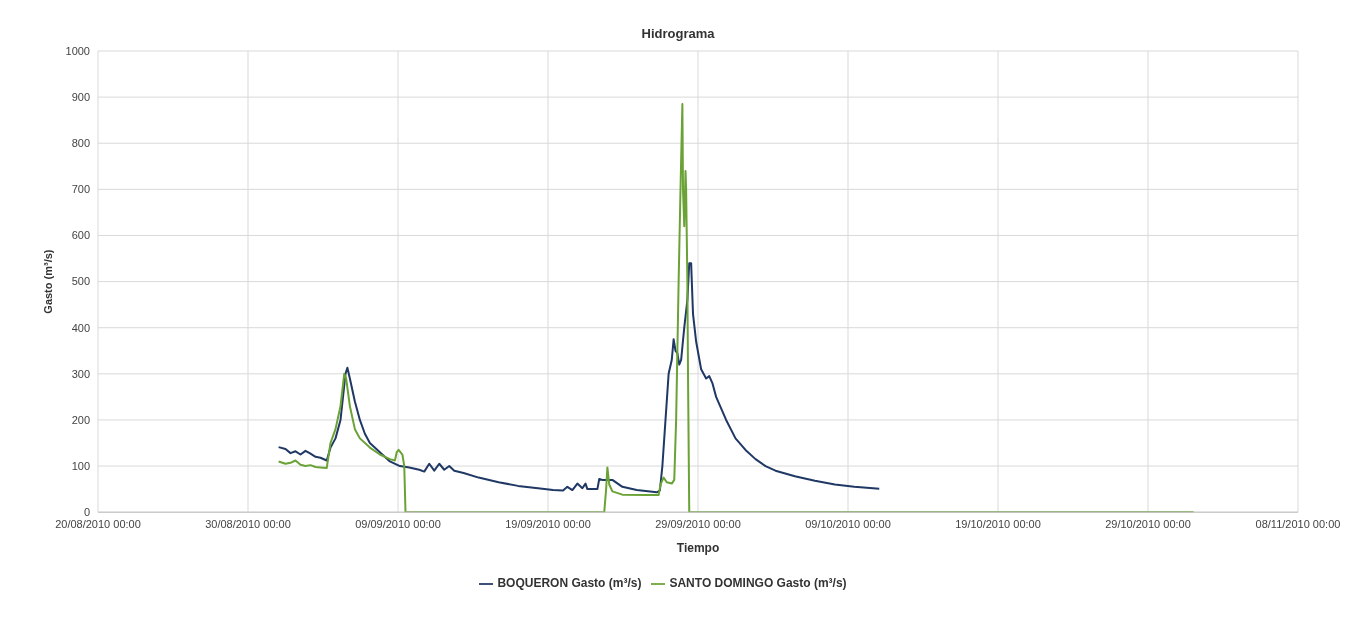 Image resolution: width=1366 pixels, height=619 pixels. I want to click on y-tick-label: 400, so click(80, 327).